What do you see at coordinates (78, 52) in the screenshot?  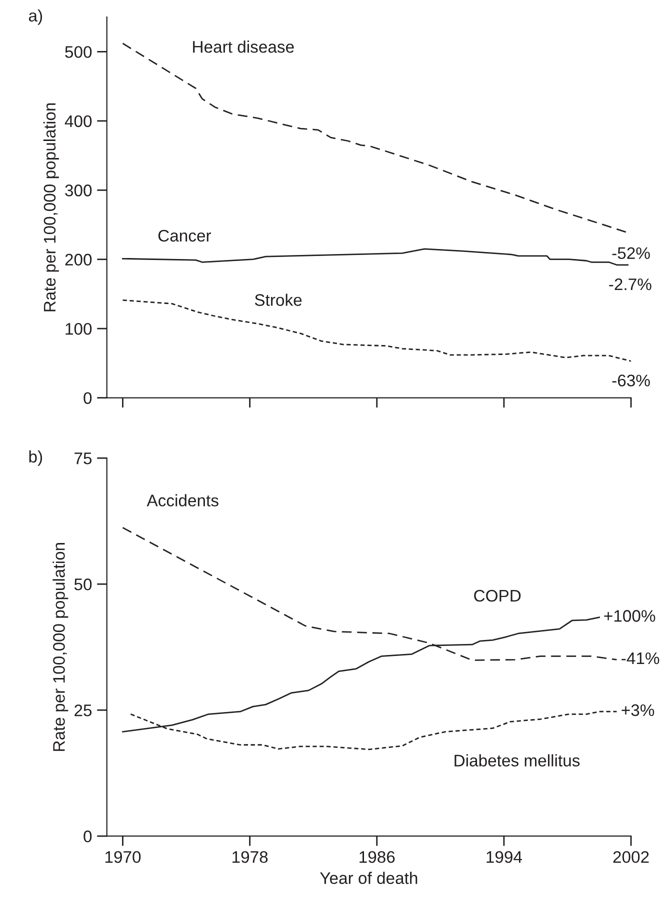 I see `y-tick-label: 500` at bounding box center [78, 52].